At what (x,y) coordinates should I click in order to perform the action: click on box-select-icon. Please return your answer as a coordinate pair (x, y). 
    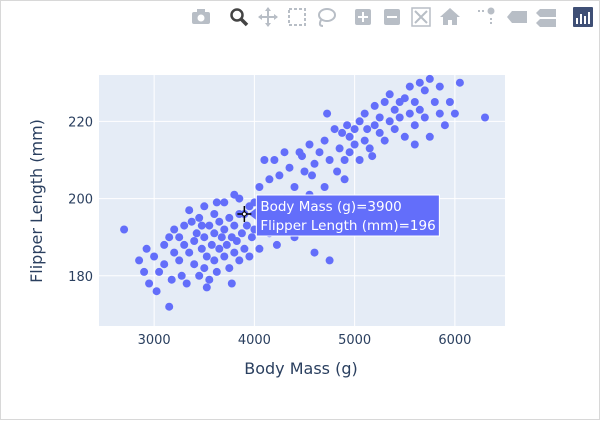
    Looking at the image, I should click on (297, 17).